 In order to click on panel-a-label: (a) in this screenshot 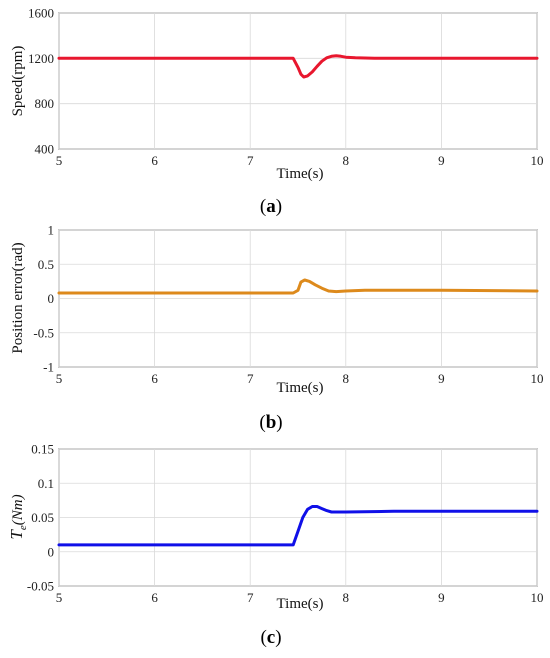, I will do `click(271, 206)`.